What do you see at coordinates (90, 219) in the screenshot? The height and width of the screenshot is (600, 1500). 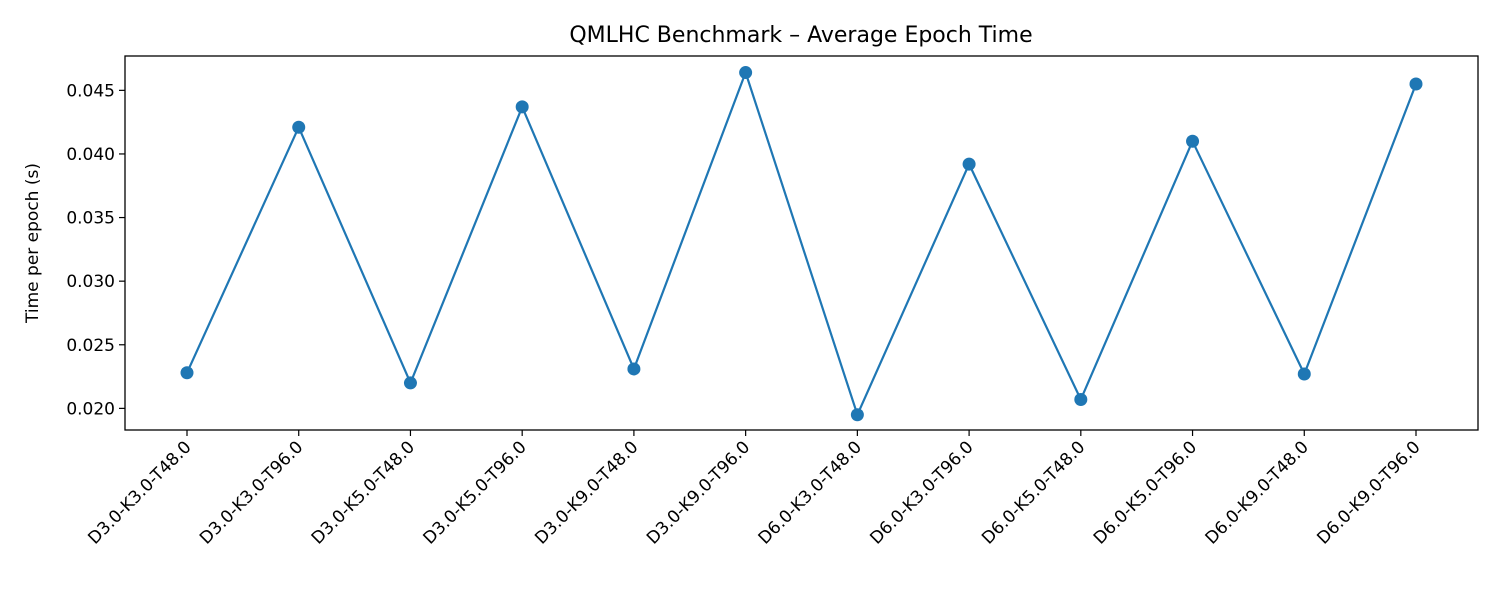 I see `y-tick-label: 0.035` at bounding box center [90, 219].